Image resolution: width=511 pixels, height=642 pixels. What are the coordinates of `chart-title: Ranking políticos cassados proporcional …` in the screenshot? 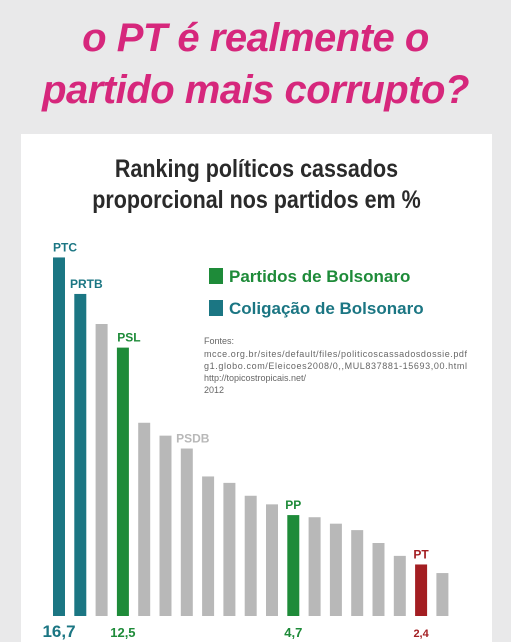 It's located at (256, 185).